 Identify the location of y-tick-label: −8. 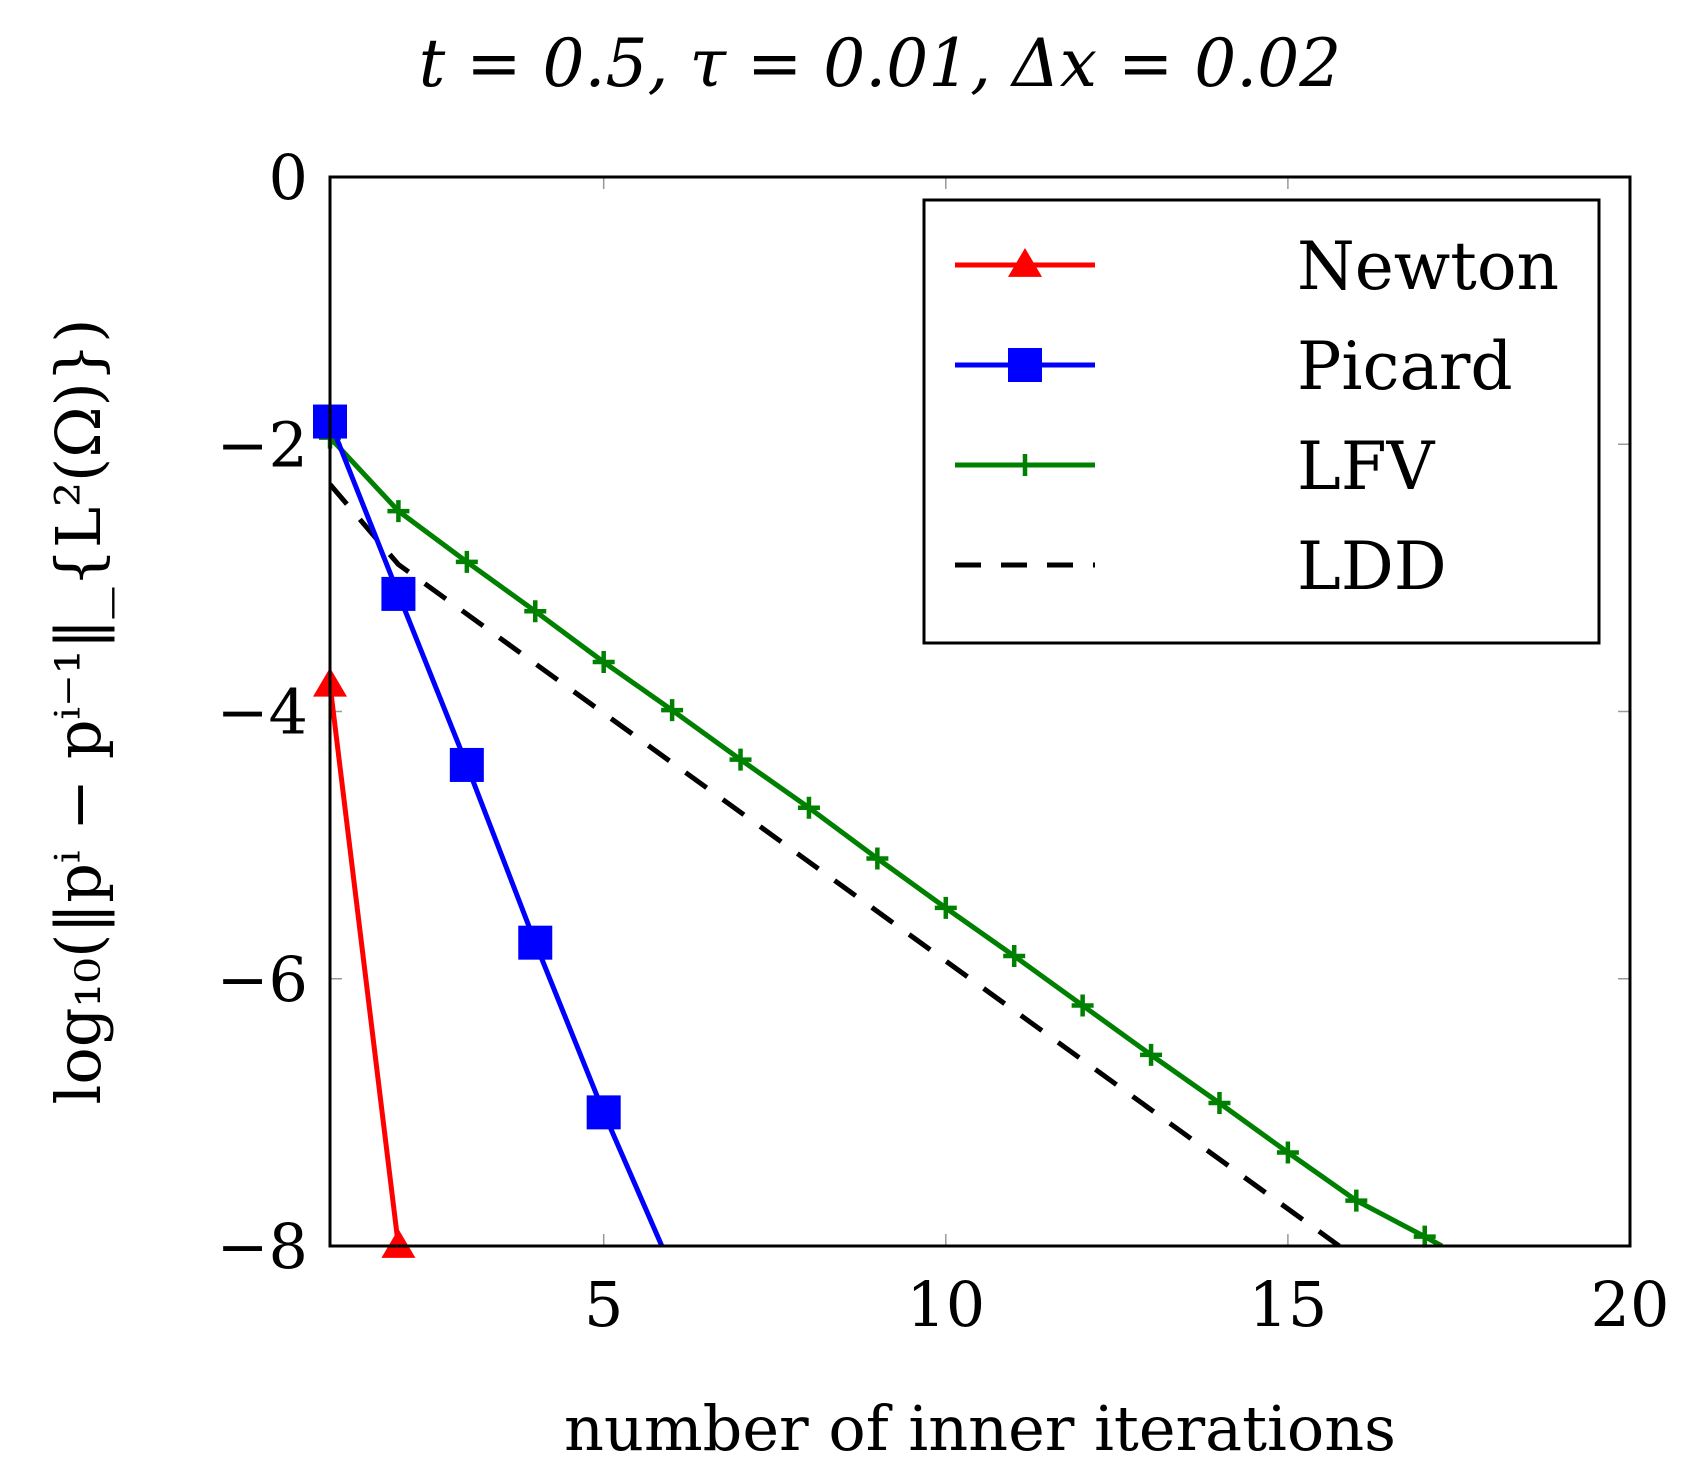
(262, 1246).